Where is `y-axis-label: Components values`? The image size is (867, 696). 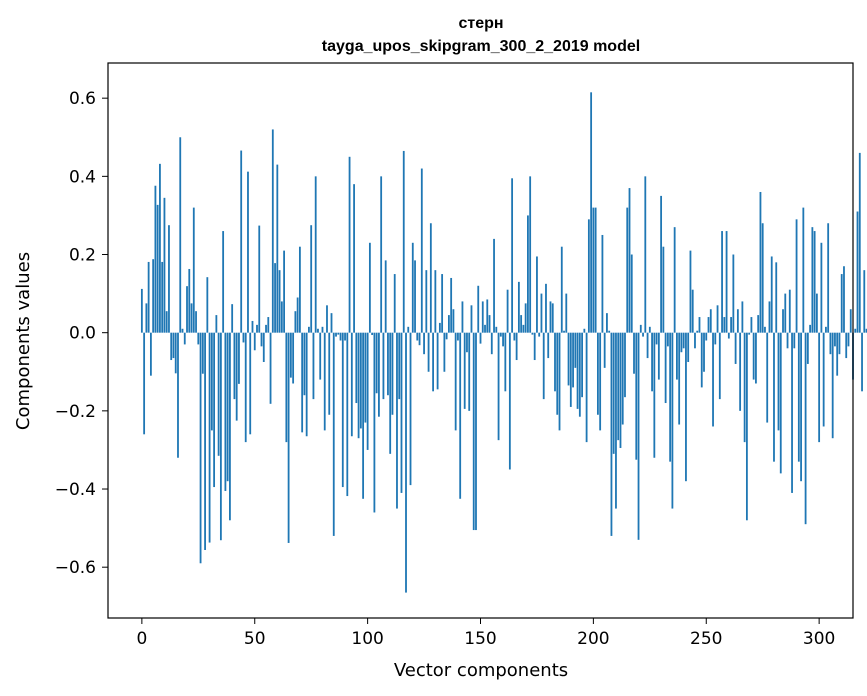
y-axis-label: Components values is located at coordinates (23, 341).